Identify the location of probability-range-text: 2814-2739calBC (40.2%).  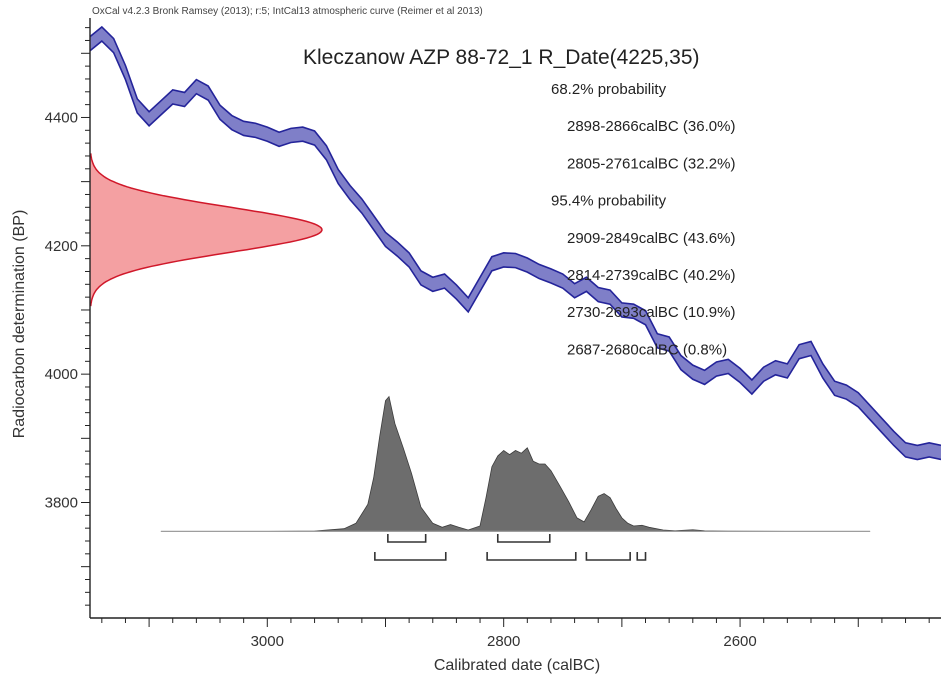
(651, 275).